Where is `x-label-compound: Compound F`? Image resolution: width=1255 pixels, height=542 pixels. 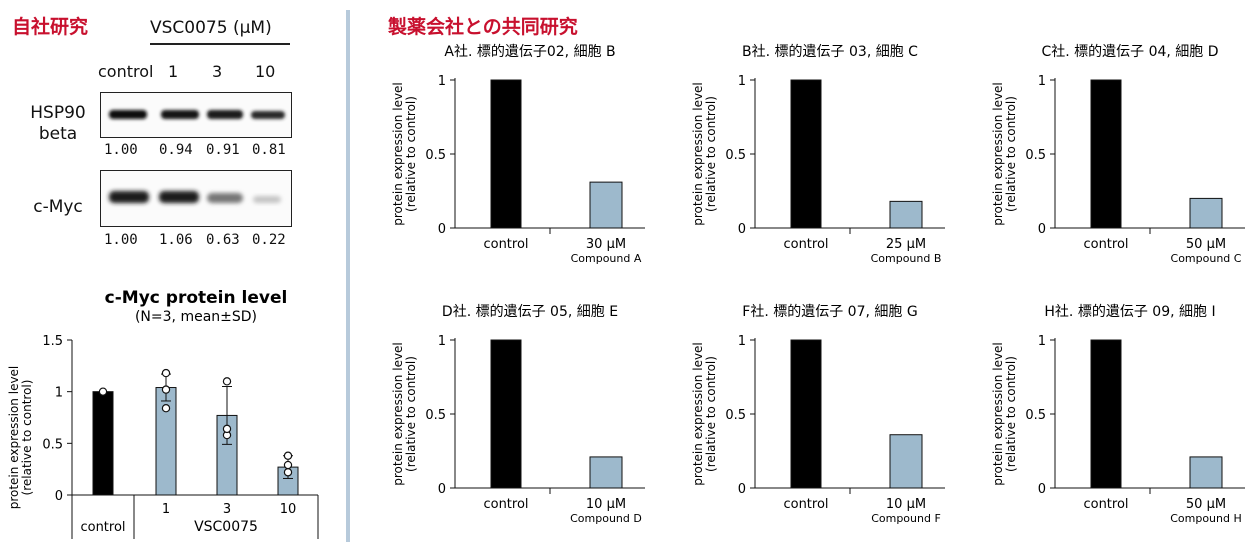 x-label-compound: Compound F is located at coordinates (906, 518).